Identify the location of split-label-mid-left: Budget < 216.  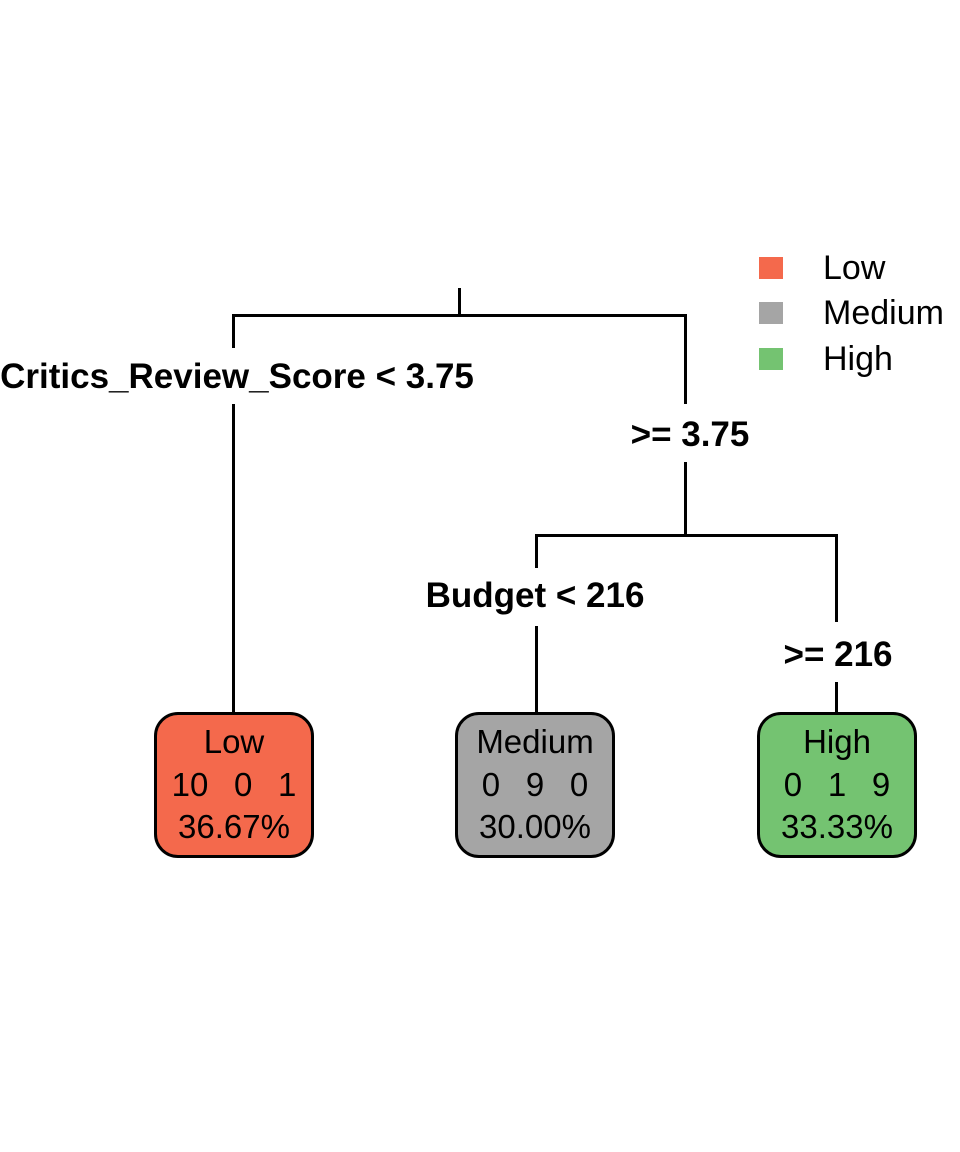
(535, 595).